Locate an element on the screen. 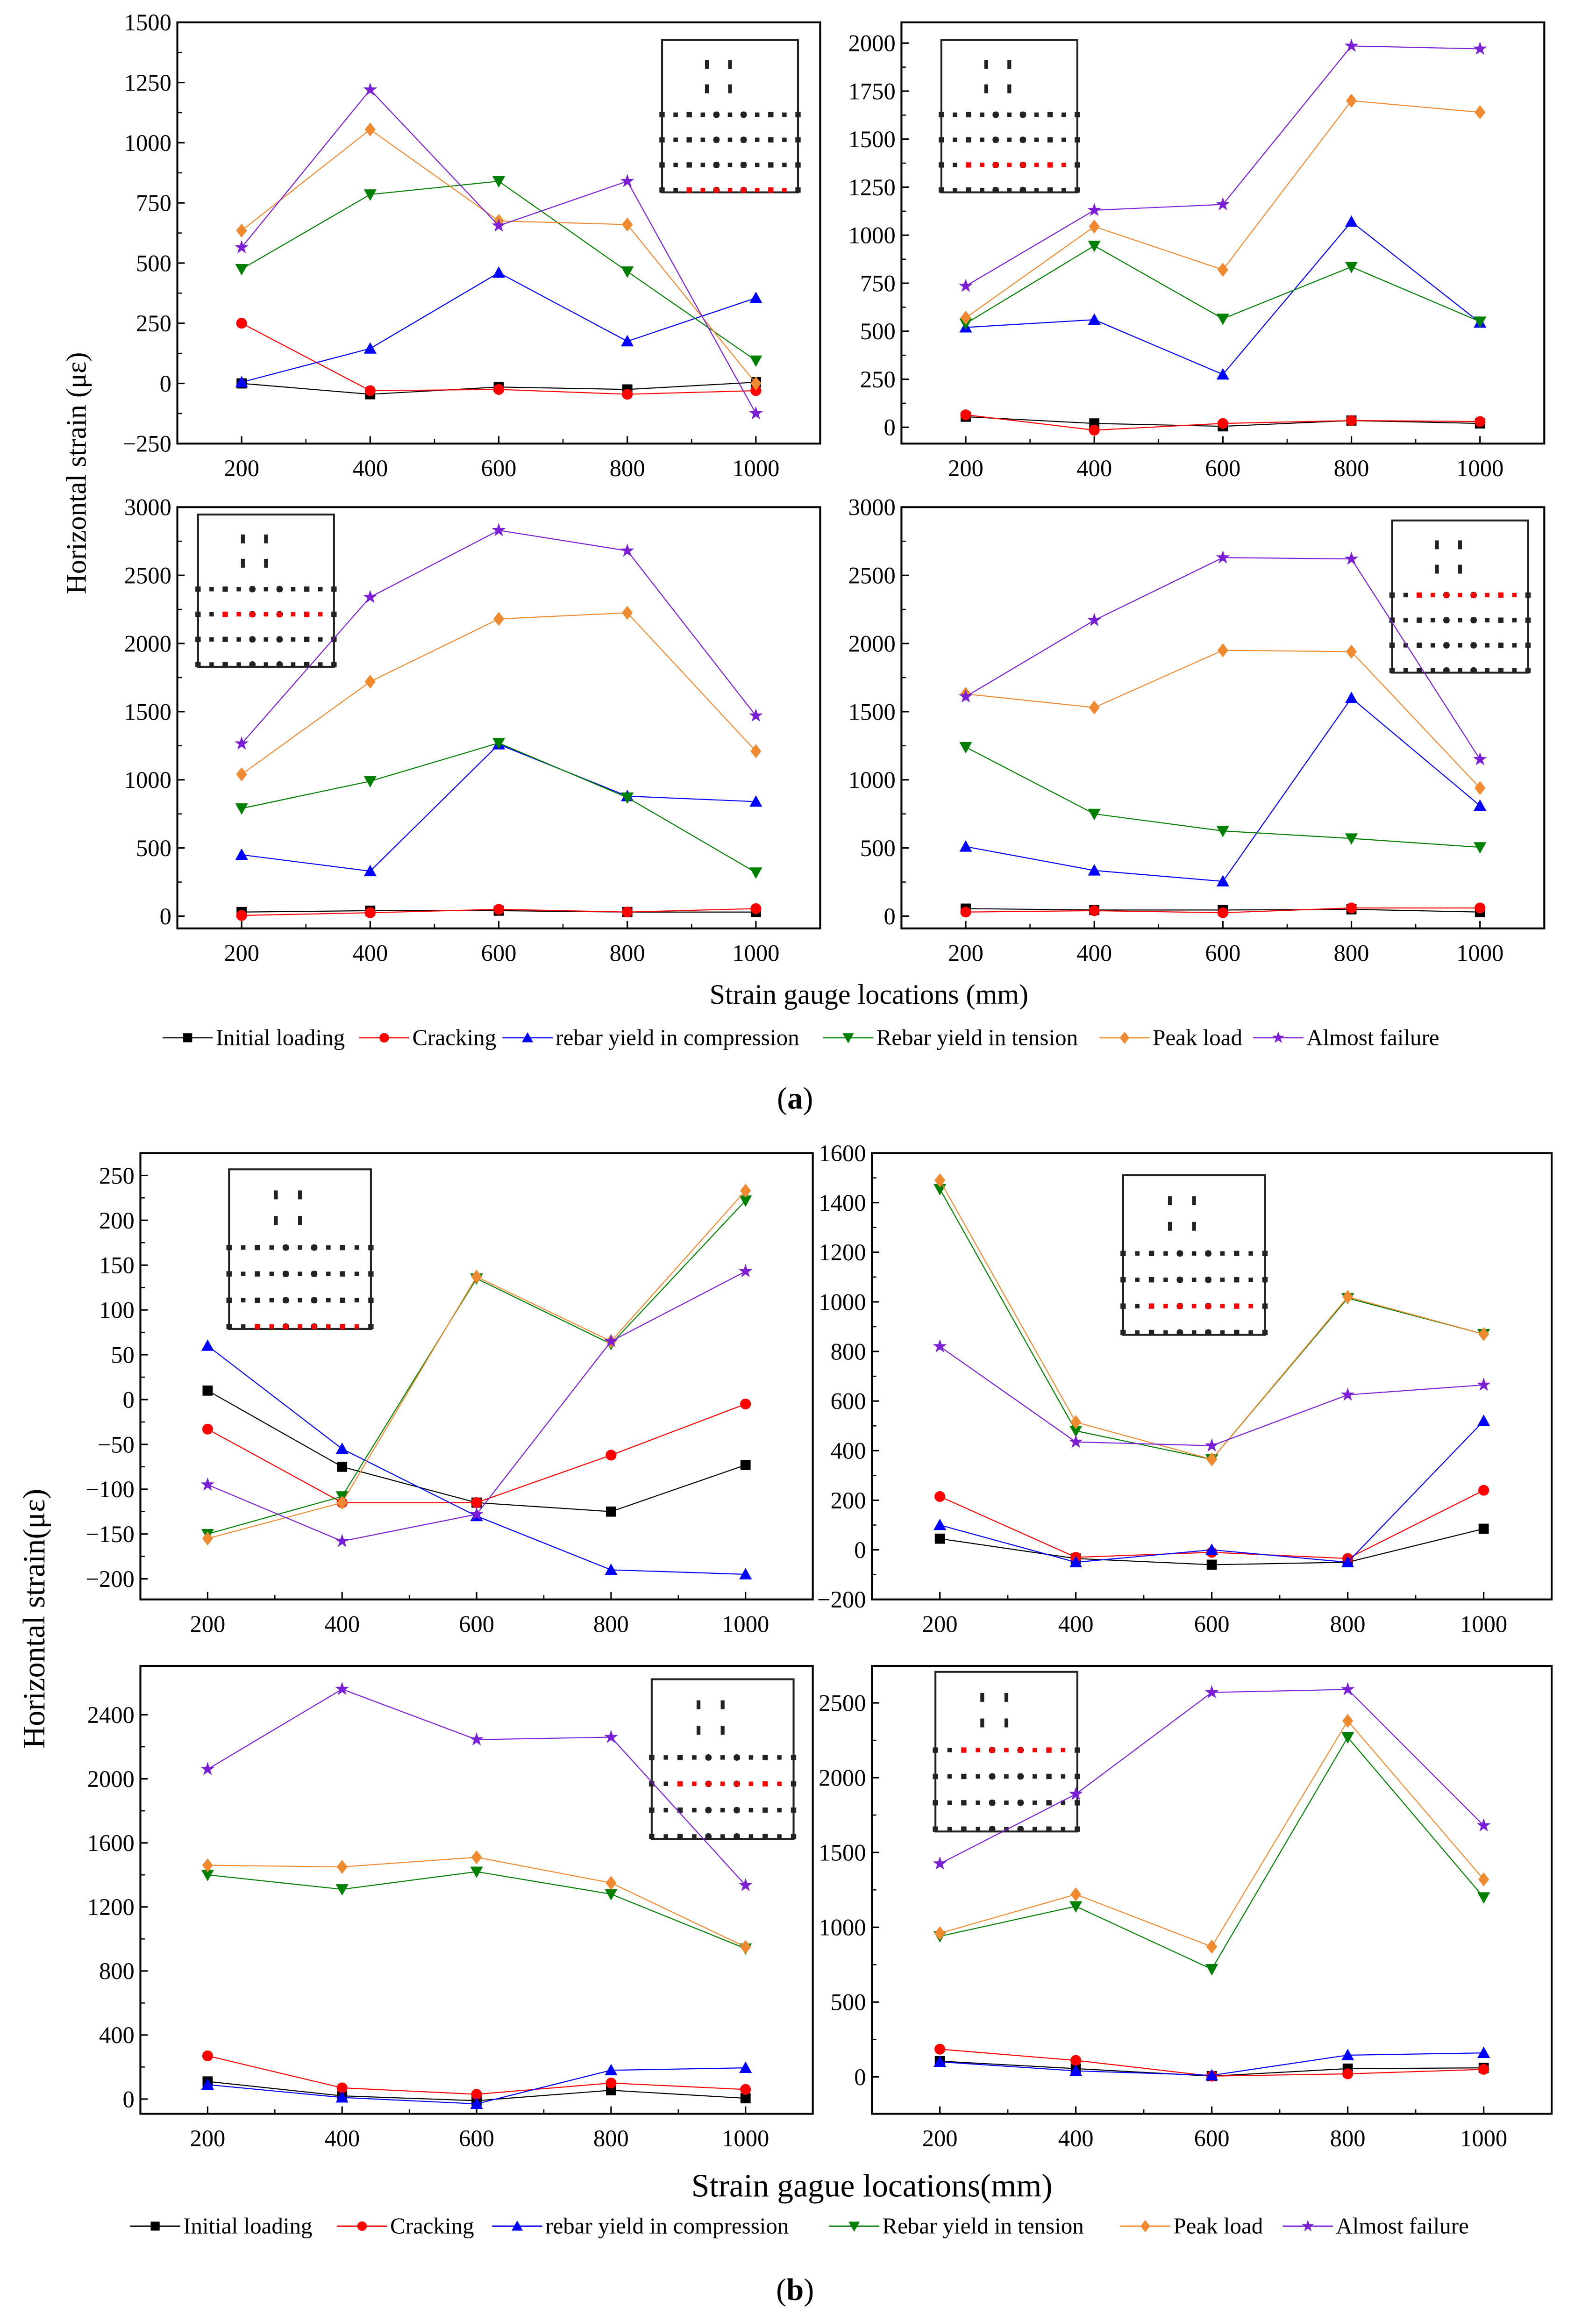 This screenshot has height=2315, width=1596. y-tick-label: 750 is located at coordinates (878, 283).